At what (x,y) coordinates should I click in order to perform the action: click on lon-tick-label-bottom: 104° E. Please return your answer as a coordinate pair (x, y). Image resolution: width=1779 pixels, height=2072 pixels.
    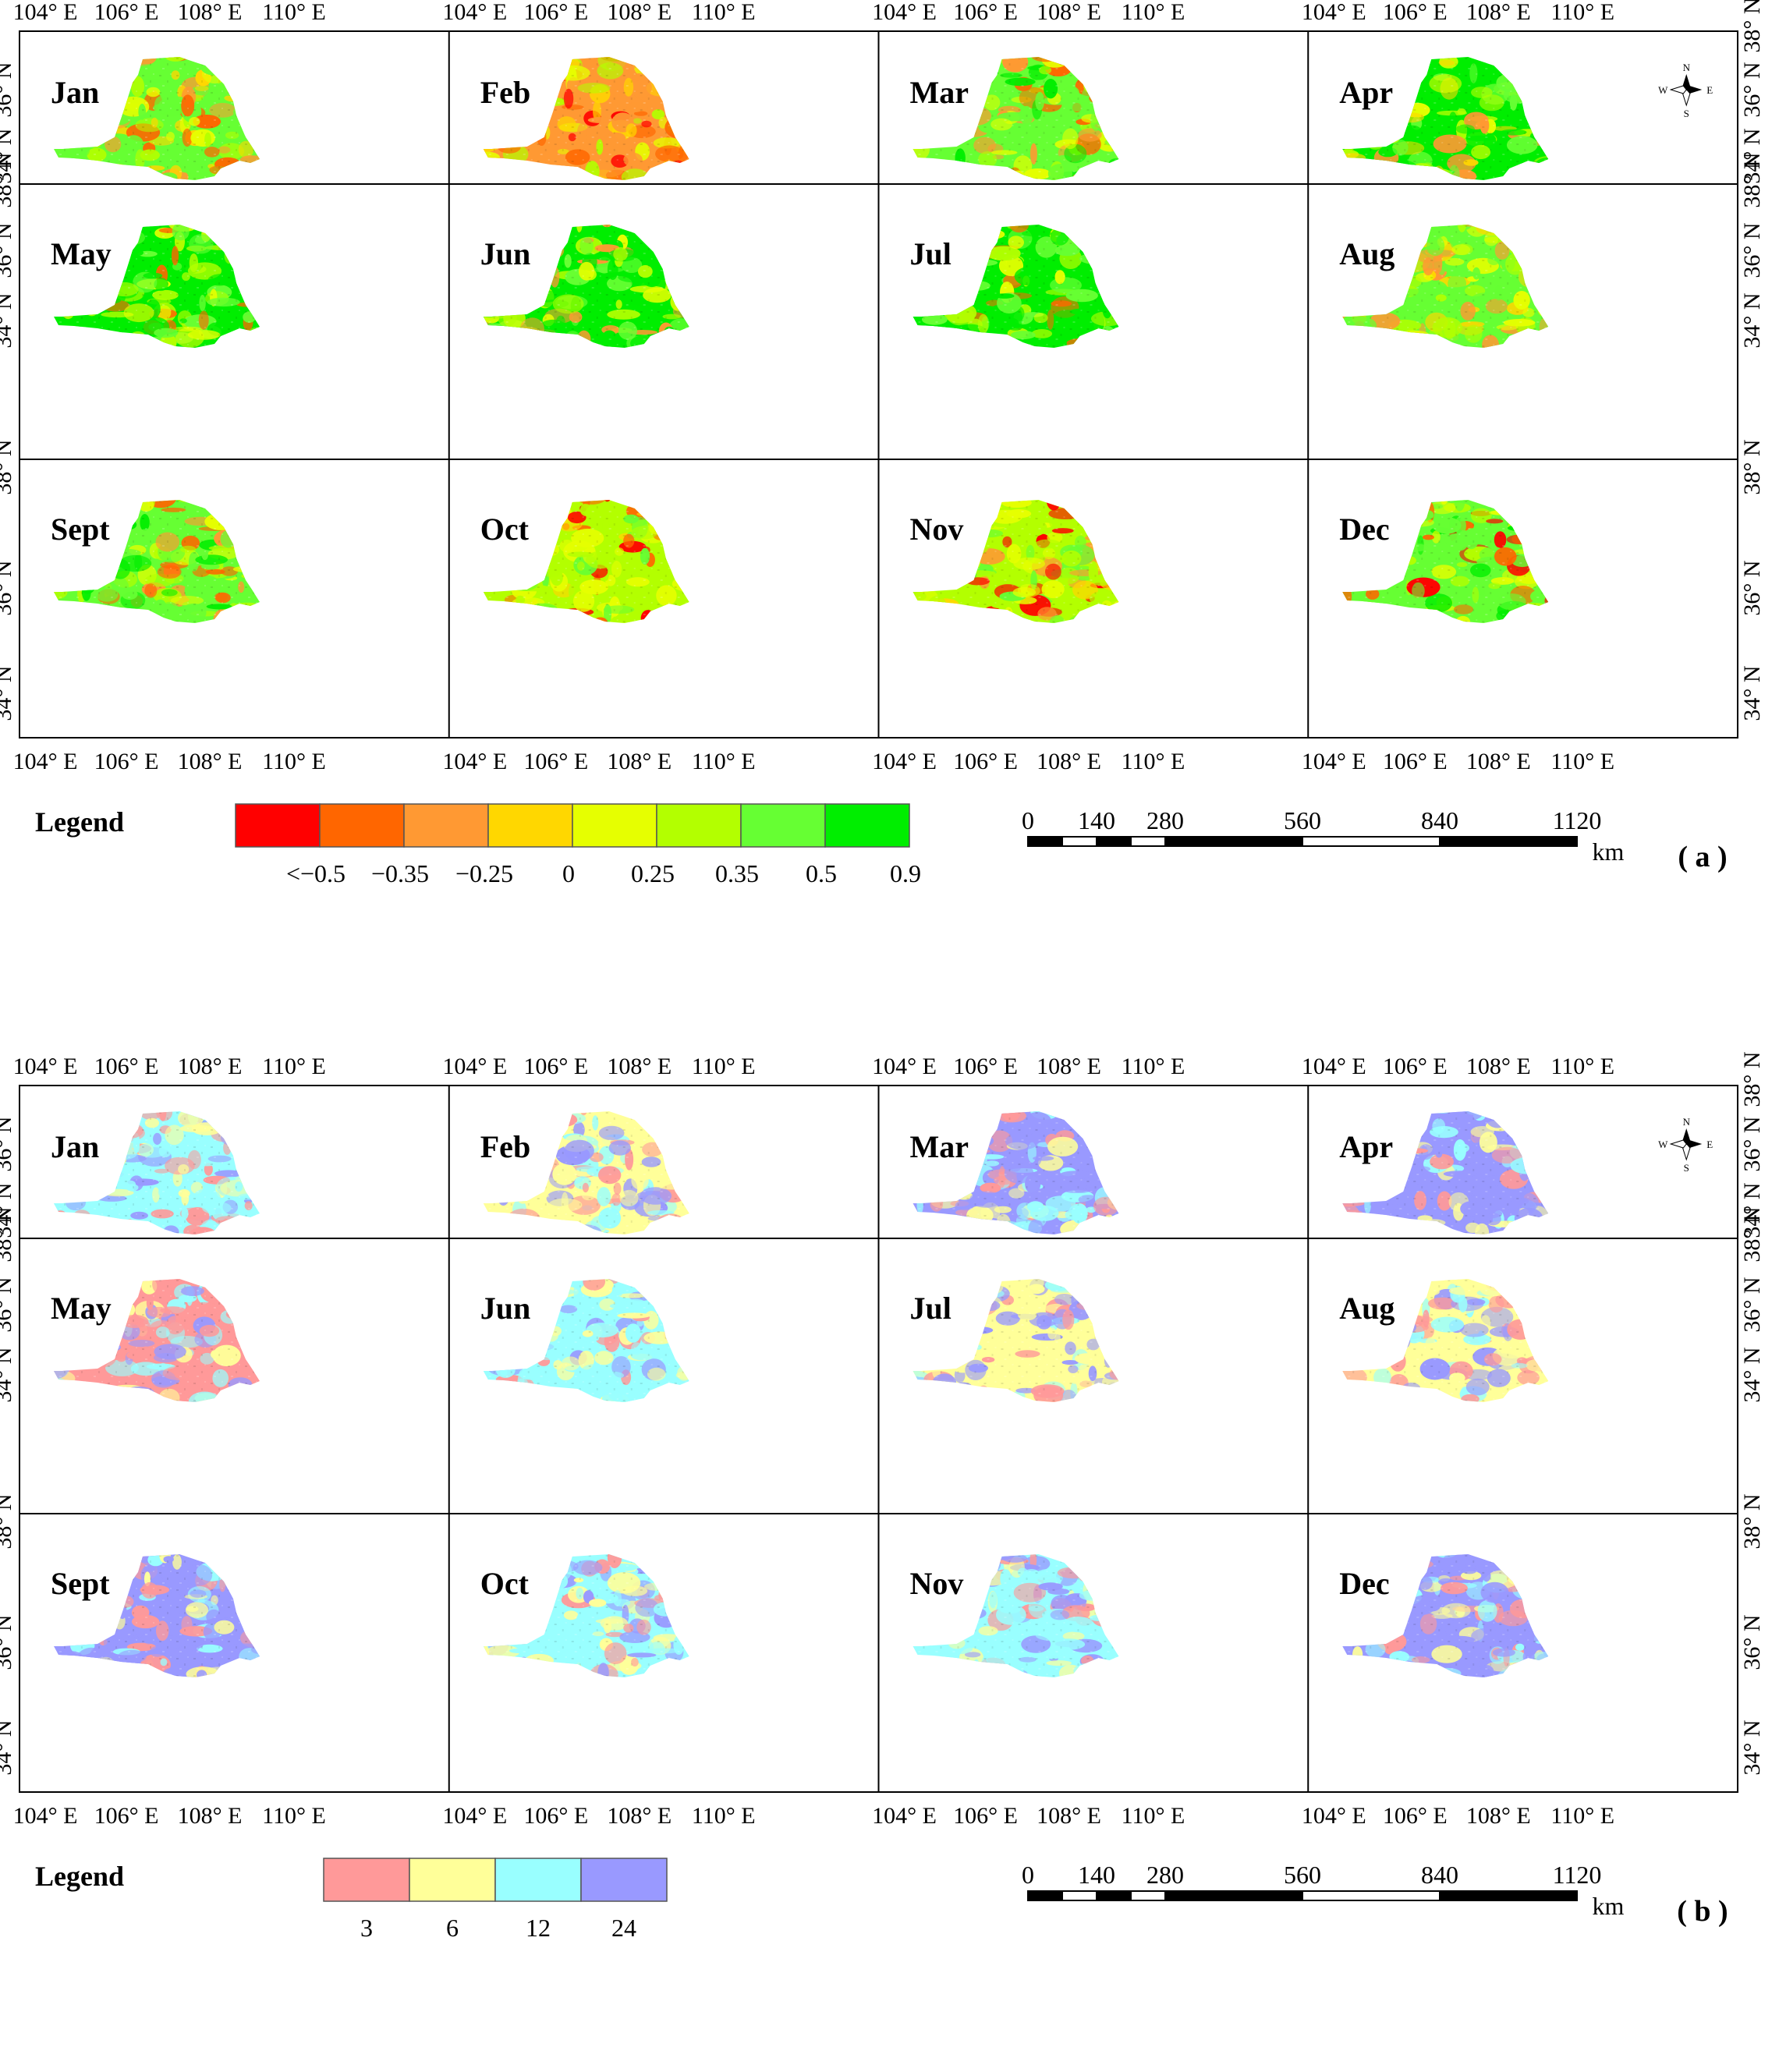
    Looking at the image, I should click on (904, 1816).